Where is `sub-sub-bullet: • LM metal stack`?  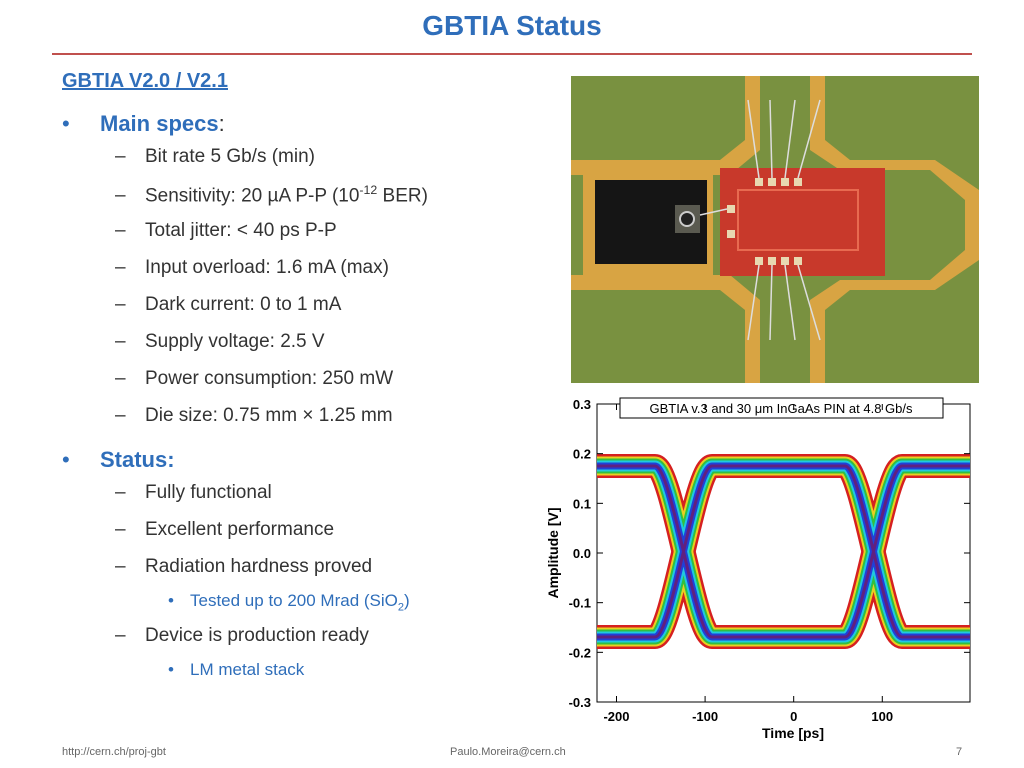
sub-sub-bullet: • LM metal stack is located at coordinates (236, 670).